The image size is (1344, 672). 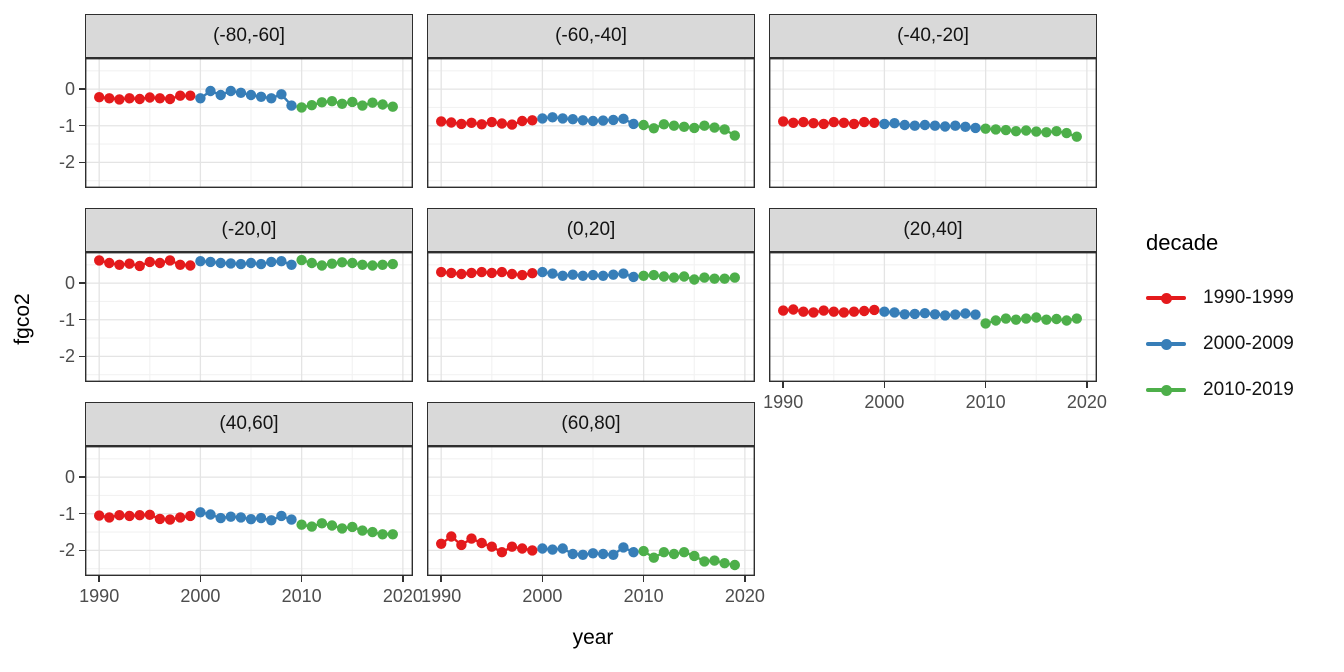 I want to click on facet-strip-label: (40,60], so click(x=249, y=423).